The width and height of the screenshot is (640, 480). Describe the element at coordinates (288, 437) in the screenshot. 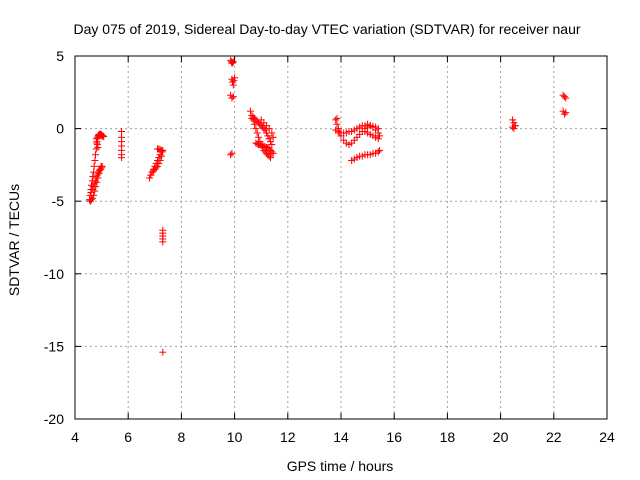

I see `x-tick-label: 12` at that location.